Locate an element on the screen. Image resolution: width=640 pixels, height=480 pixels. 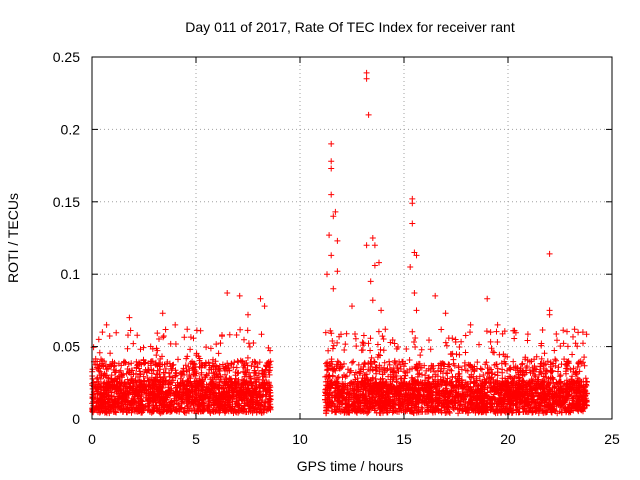
y-tick-label: 0.25 is located at coordinates (66, 57).